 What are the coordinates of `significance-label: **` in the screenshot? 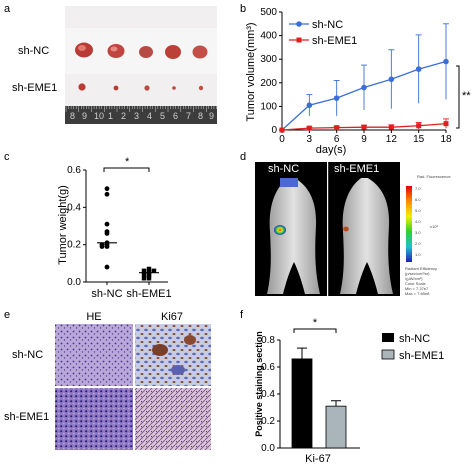 It's located at (466, 96).